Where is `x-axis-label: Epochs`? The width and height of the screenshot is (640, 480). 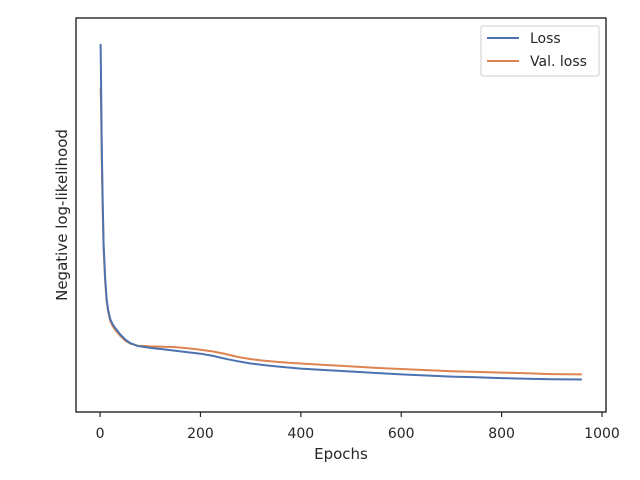
x-axis-label: Epochs is located at coordinates (341, 454).